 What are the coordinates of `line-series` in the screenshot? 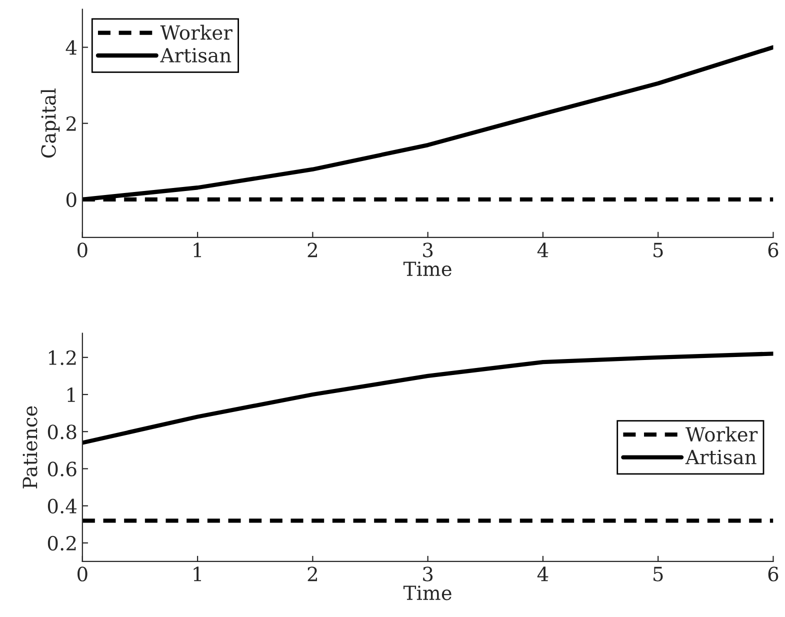 It's located at (428, 398).